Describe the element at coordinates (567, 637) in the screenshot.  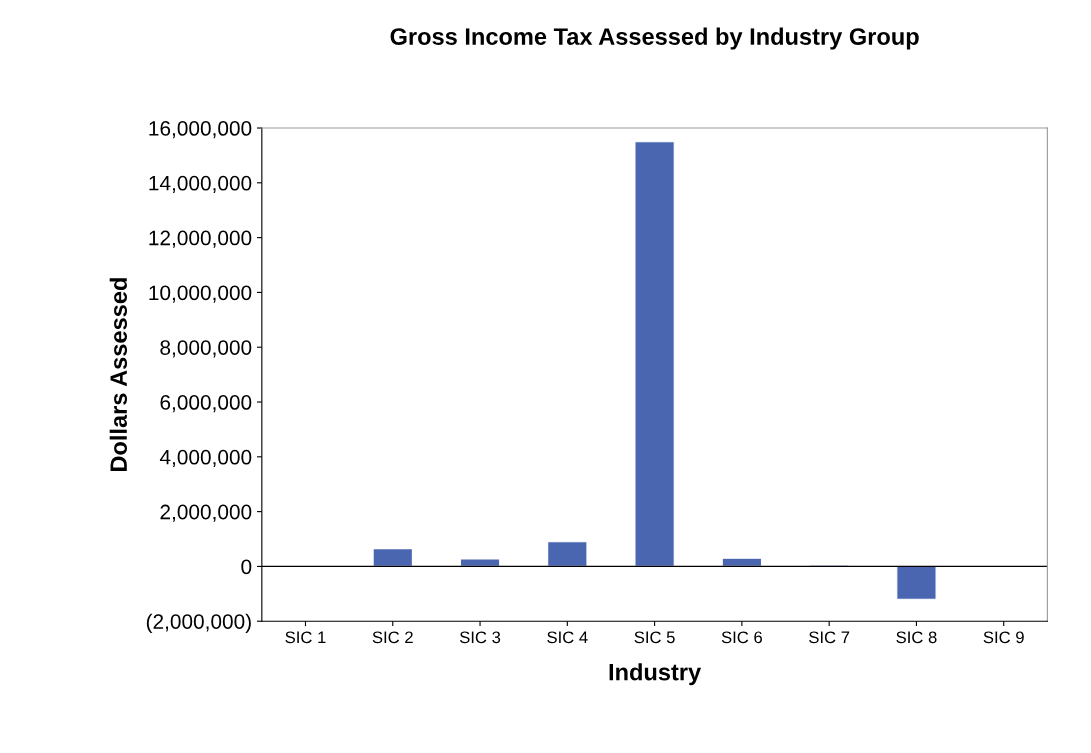
I see `x-tick-label: SIC 4` at that location.